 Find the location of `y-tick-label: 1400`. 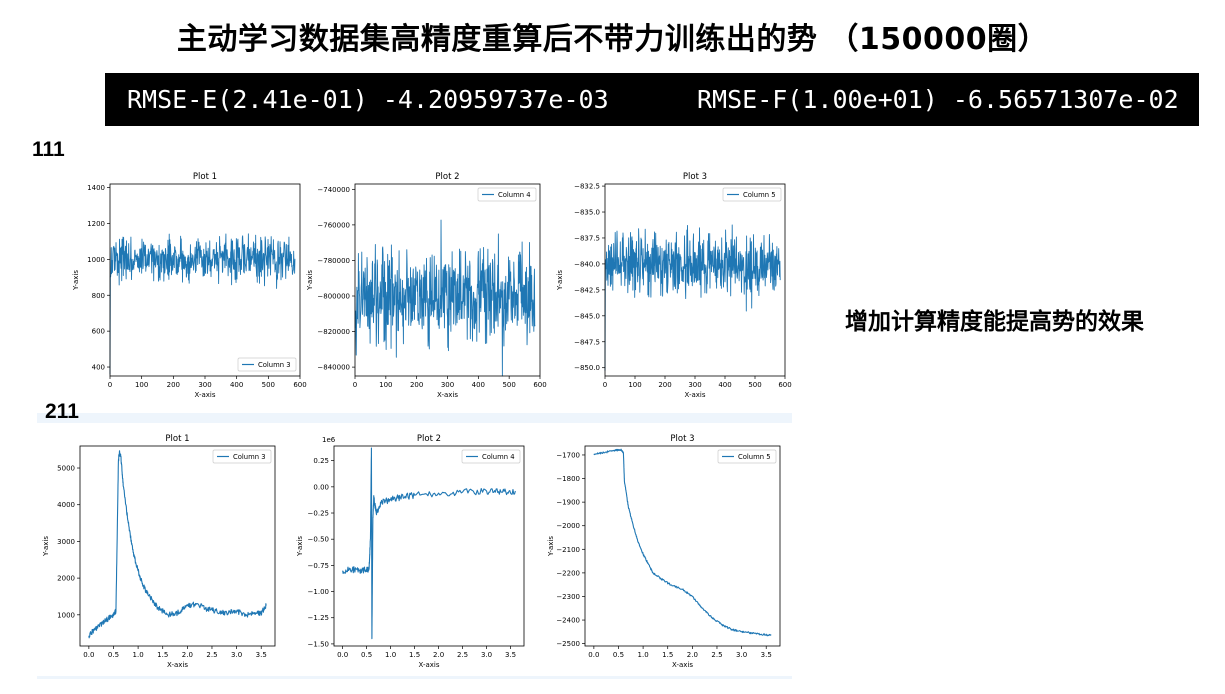

y-tick-label: 1400 is located at coordinates (96, 188).